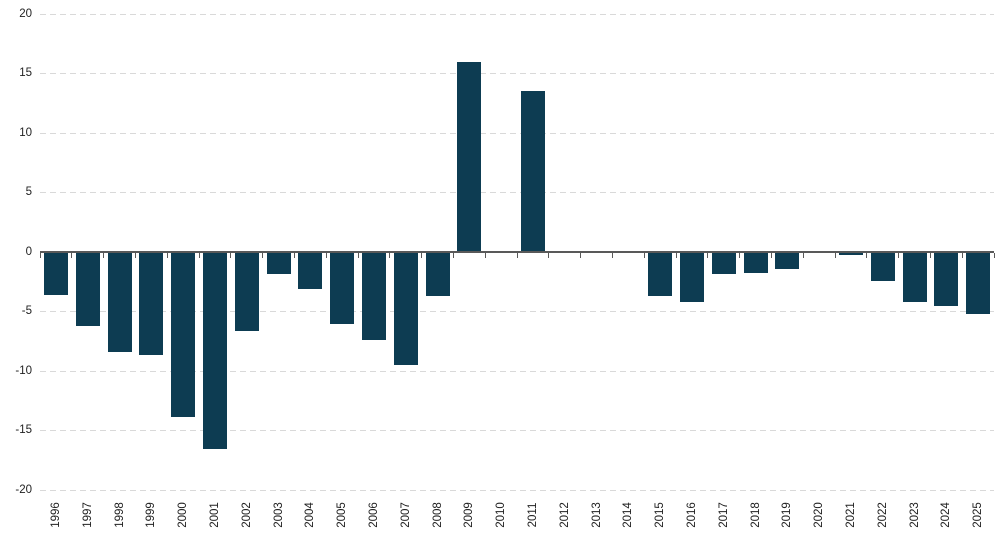 The height and width of the screenshot is (539, 1002). I want to click on x-axis-label-2010: 2010, so click(501, 515).